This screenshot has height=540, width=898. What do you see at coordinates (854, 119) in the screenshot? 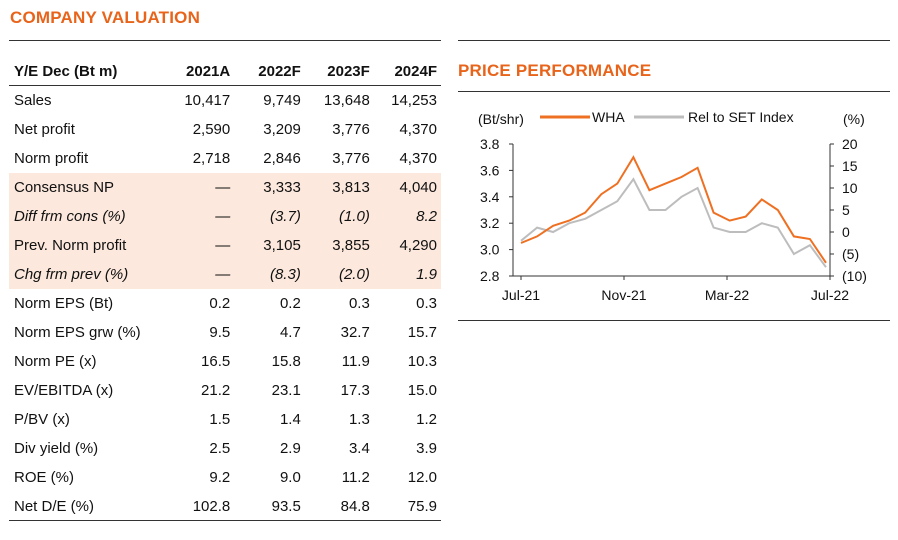
I see `right-axis-label: (%)` at bounding box center [854, 119].